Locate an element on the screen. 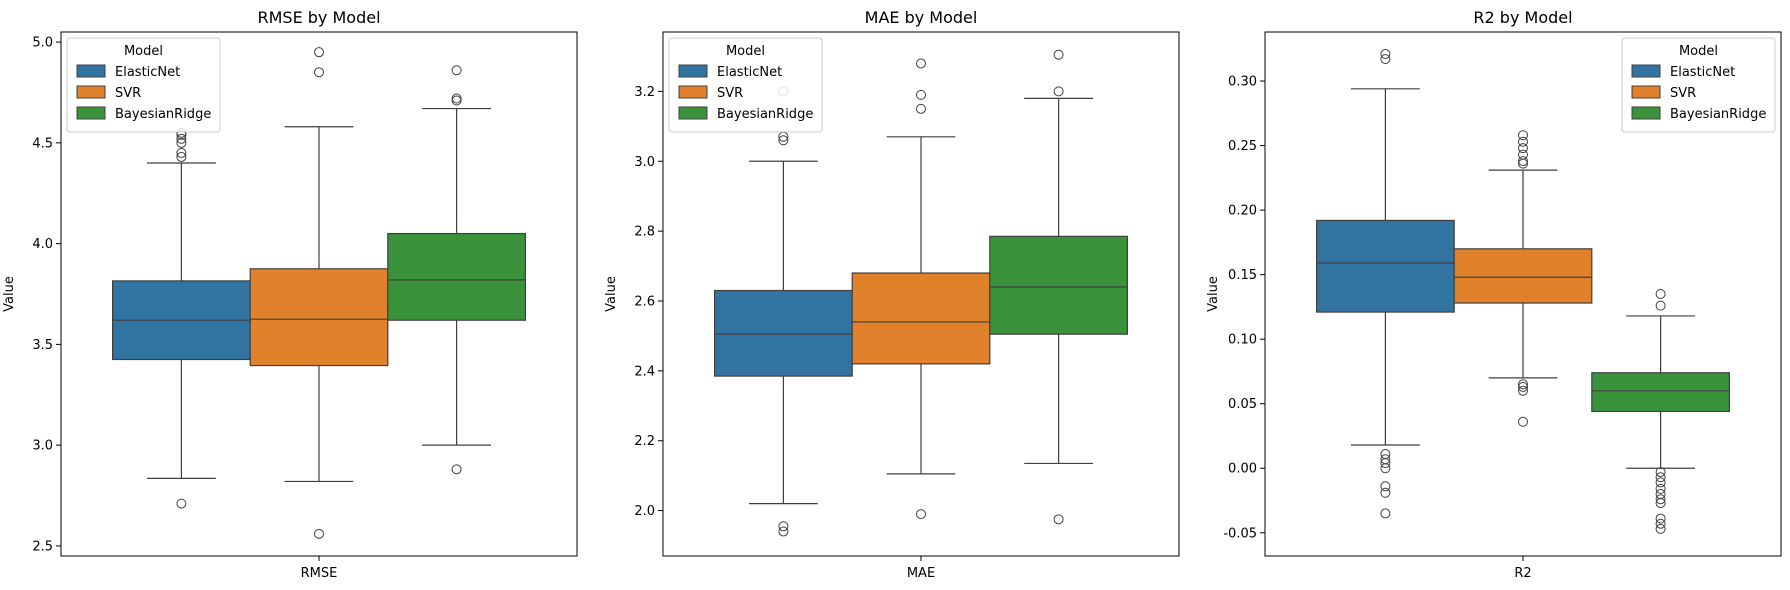  y-tick-label: 0.10 is located at coordinates (1242, 340).